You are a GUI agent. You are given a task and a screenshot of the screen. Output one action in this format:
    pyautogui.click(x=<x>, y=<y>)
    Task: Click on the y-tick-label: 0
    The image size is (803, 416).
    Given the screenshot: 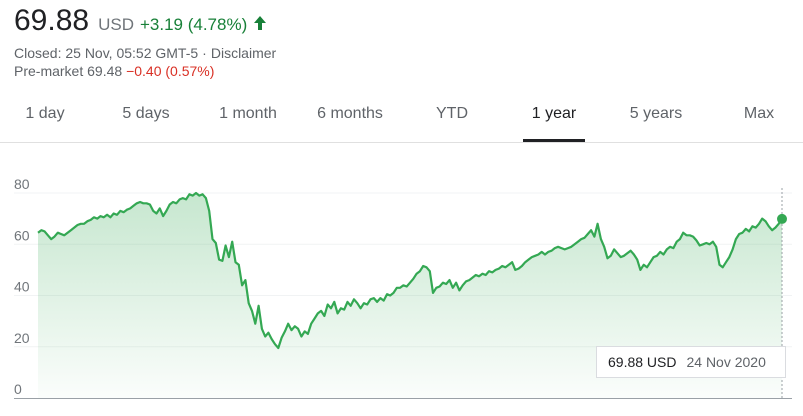 What is the action you would take?
    pyautogui.click(x=18, y=389)
    